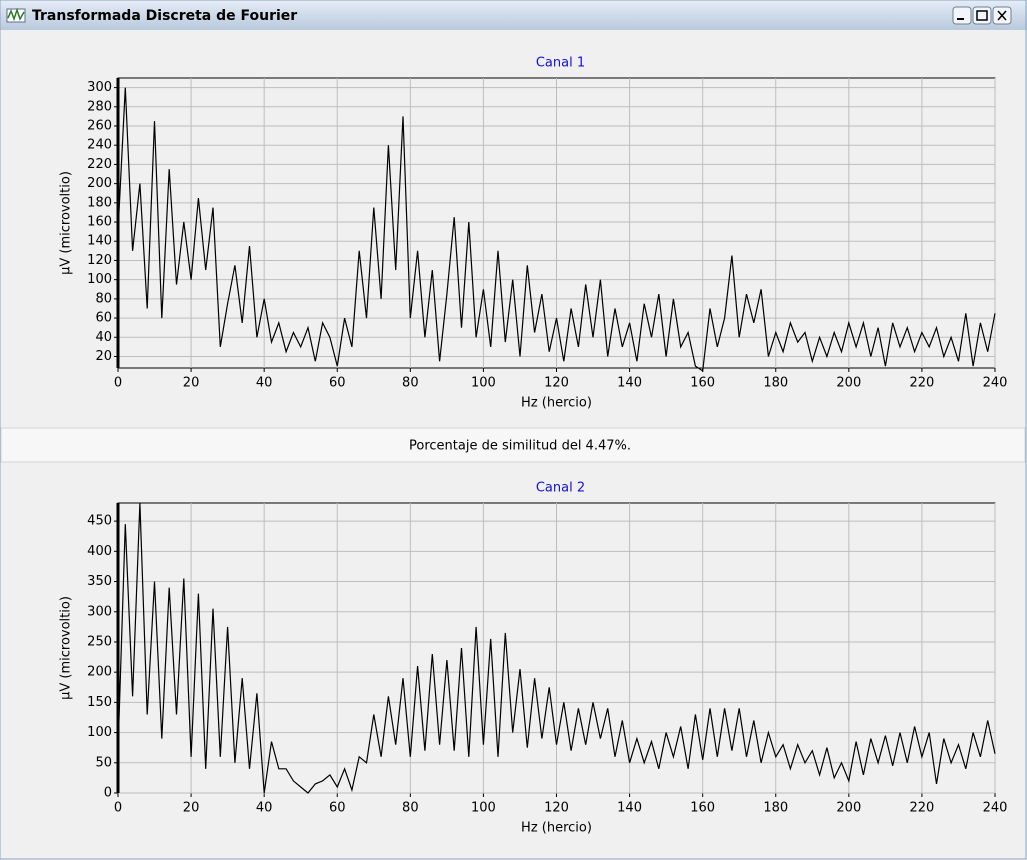 Image resolution: width=1027 pixels, height=860 pixels. What do you see at coordinates (513, 15) in the screenshot?
I see `title-bar` at bounding box center [513, 15].